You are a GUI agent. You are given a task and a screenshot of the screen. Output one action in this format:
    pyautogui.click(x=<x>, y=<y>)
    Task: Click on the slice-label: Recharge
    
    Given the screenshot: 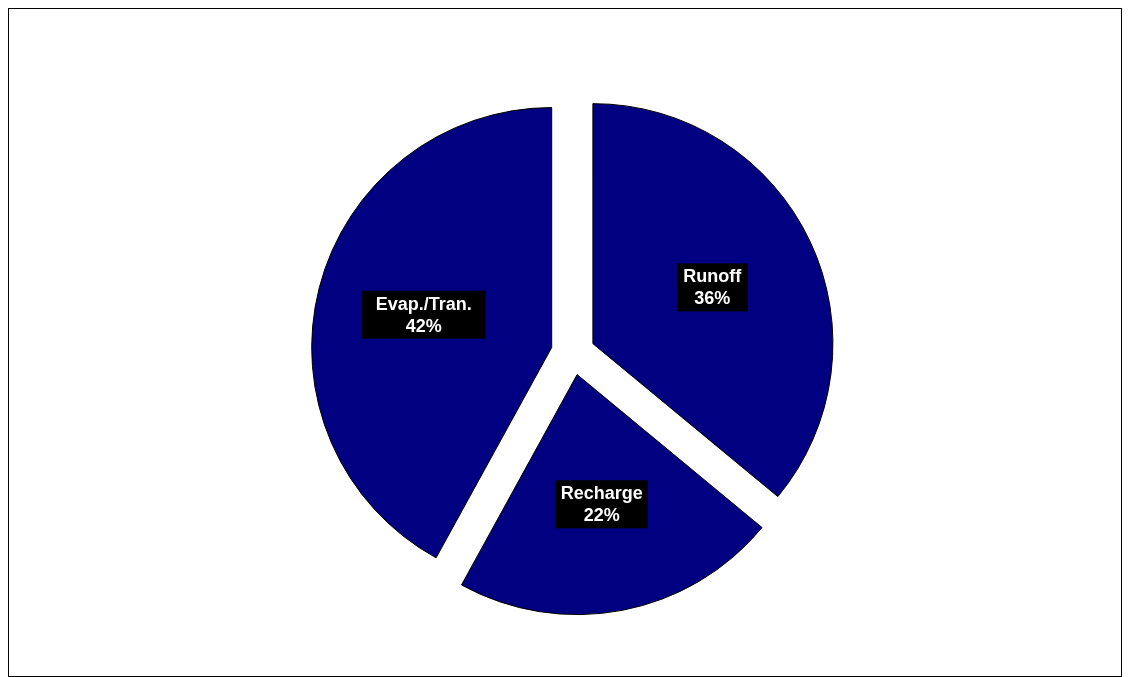 What is the action you would take?
    pyautogui.click(x=601, y=493)
    